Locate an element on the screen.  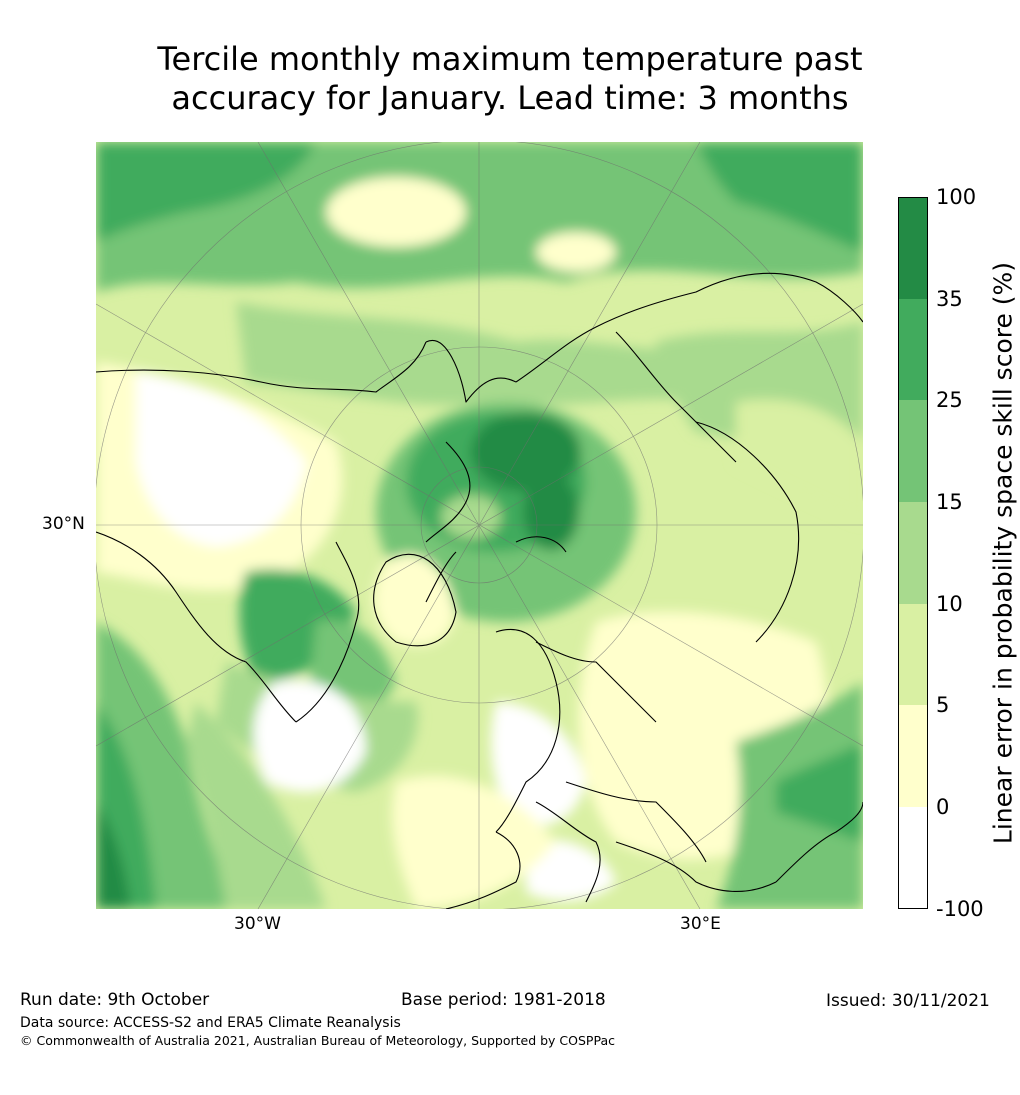
colorbar-tick-neg100: -100 is located at coordinates (960, 909).